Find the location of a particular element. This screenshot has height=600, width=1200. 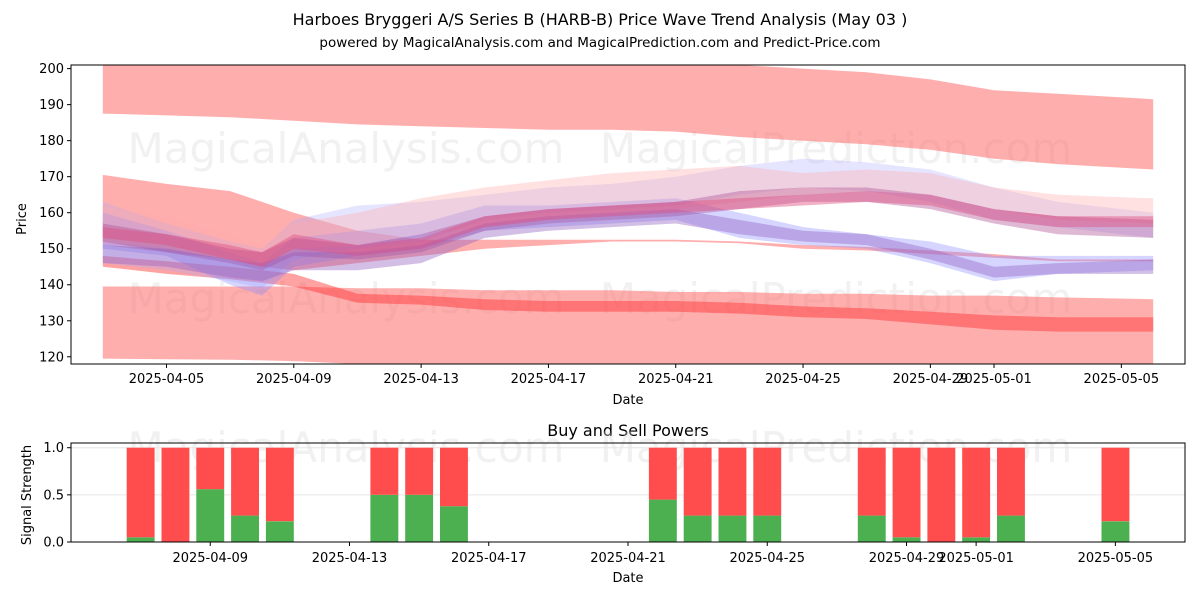

signal-x-tick-label: 2025-04-29 is located at coordinates (907, 558).